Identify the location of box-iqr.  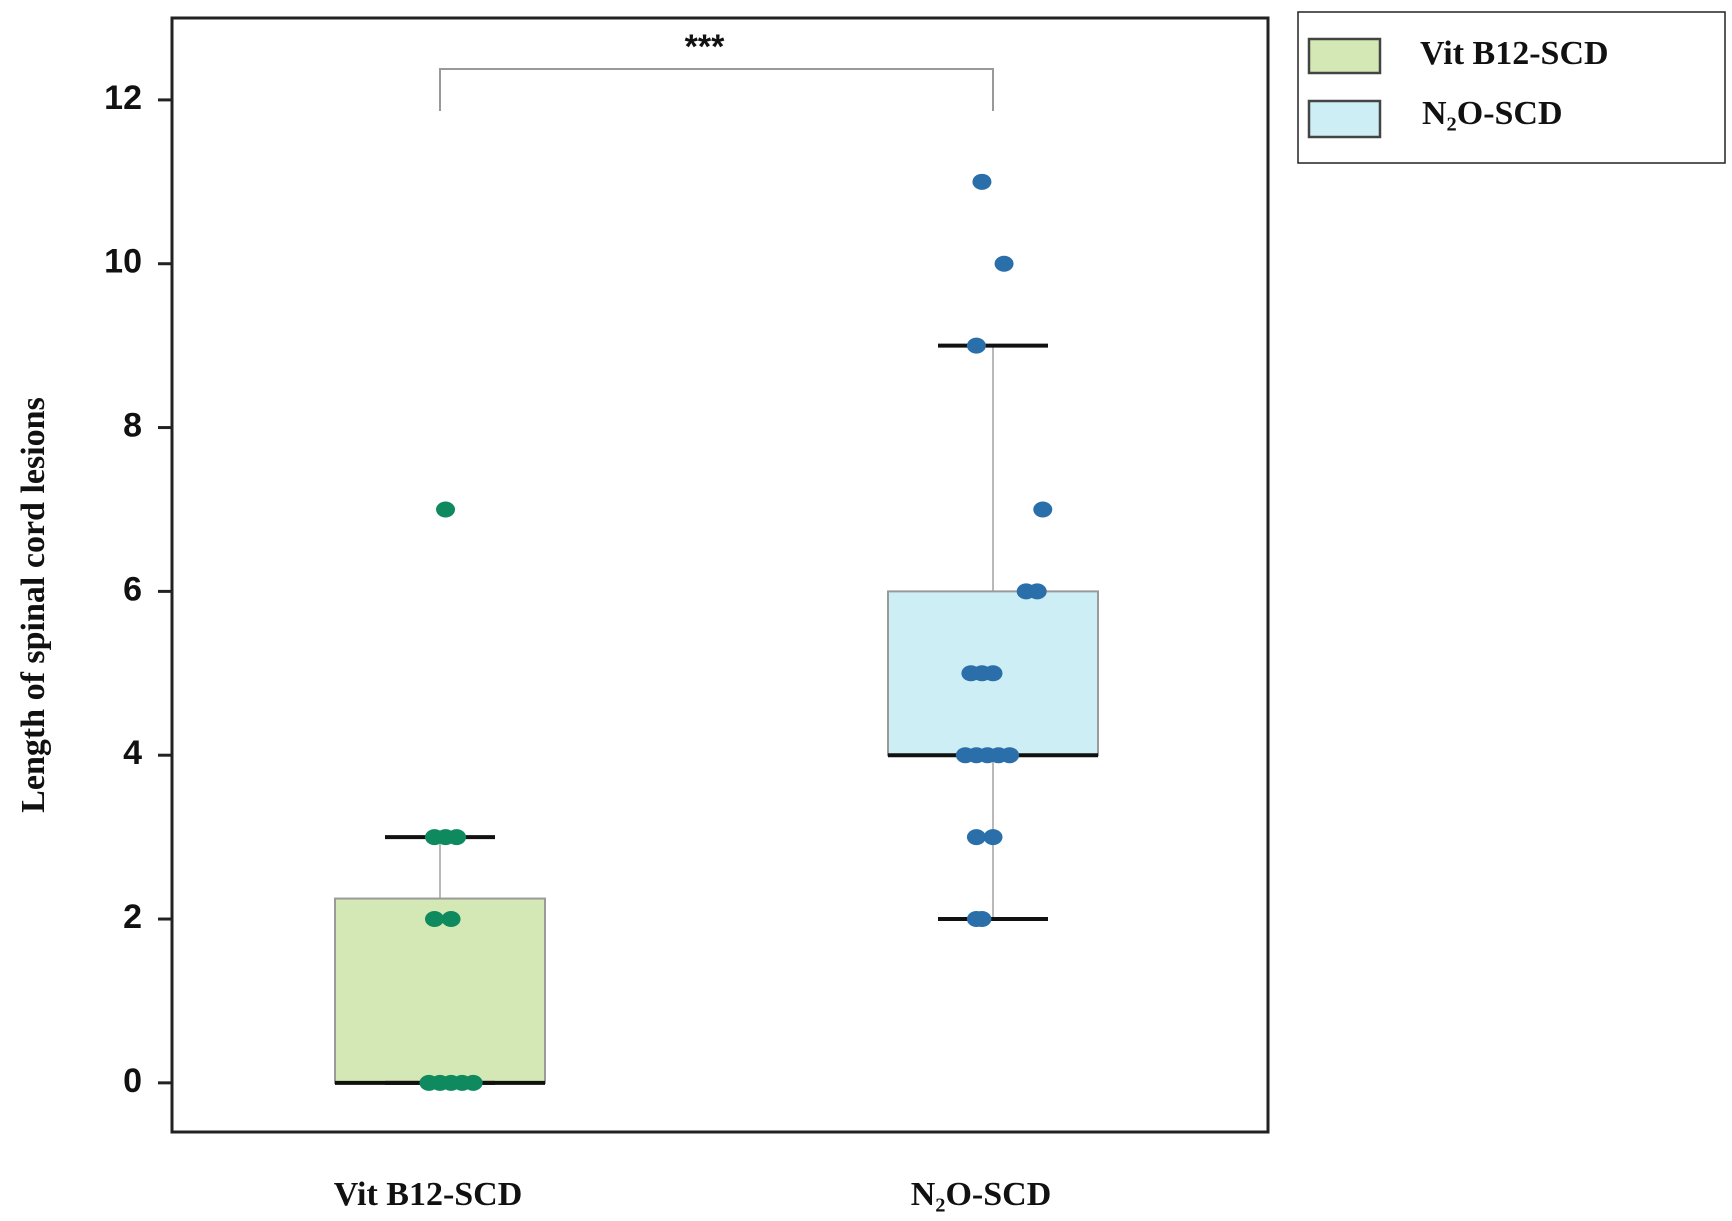
(440, 990).